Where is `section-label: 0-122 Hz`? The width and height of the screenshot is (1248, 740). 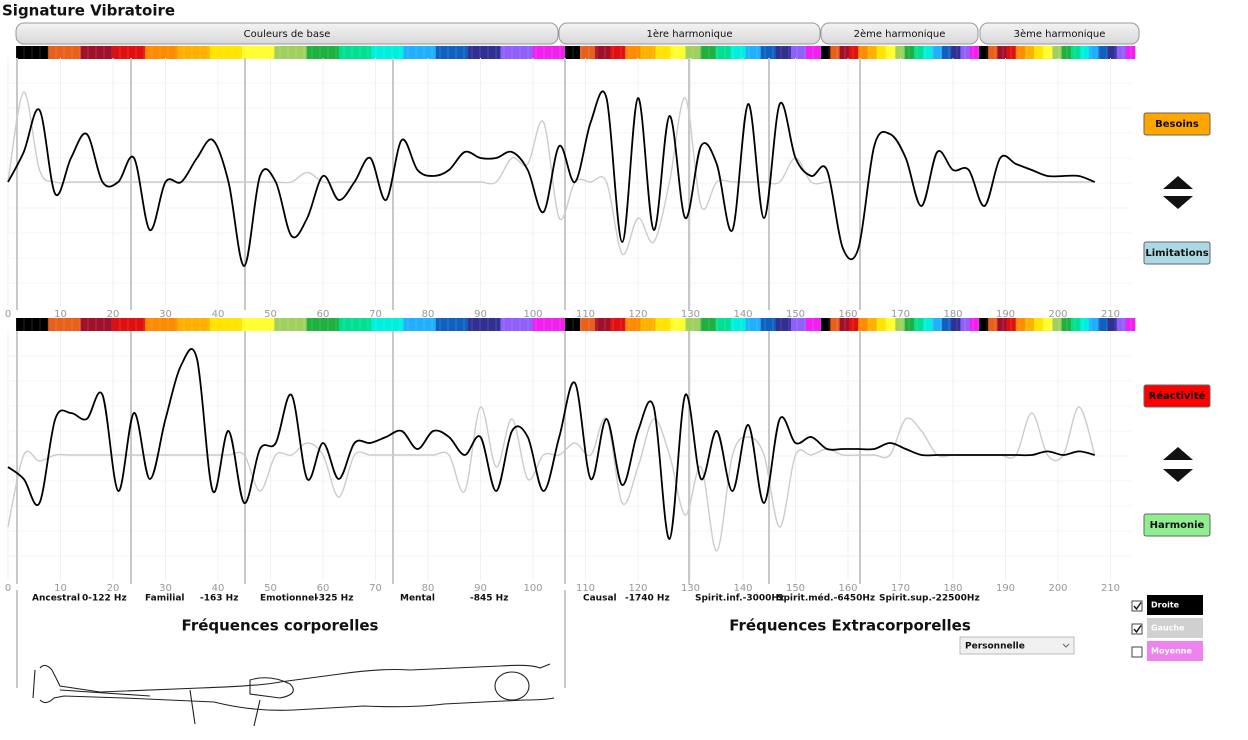
section-label: 0-122 Hz is located at coordinates (104, 599).